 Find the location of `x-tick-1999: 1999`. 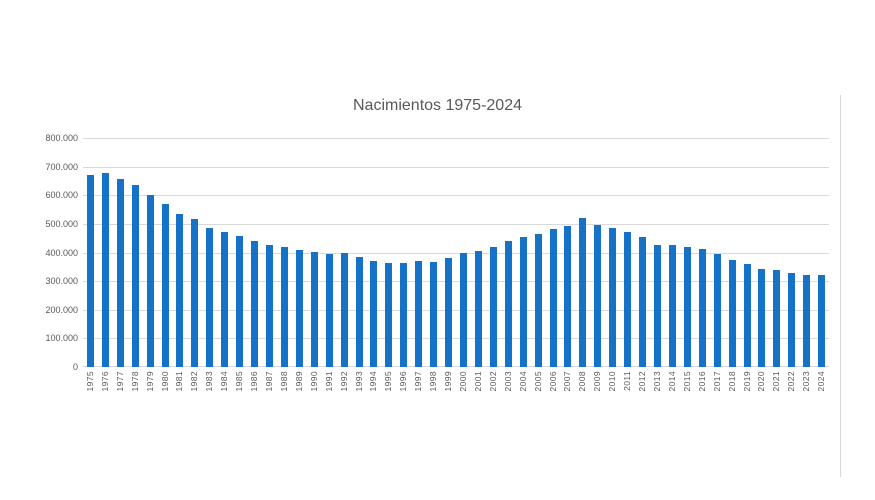

x-tick-1999: 1999 is located at coordinates (448, 381).